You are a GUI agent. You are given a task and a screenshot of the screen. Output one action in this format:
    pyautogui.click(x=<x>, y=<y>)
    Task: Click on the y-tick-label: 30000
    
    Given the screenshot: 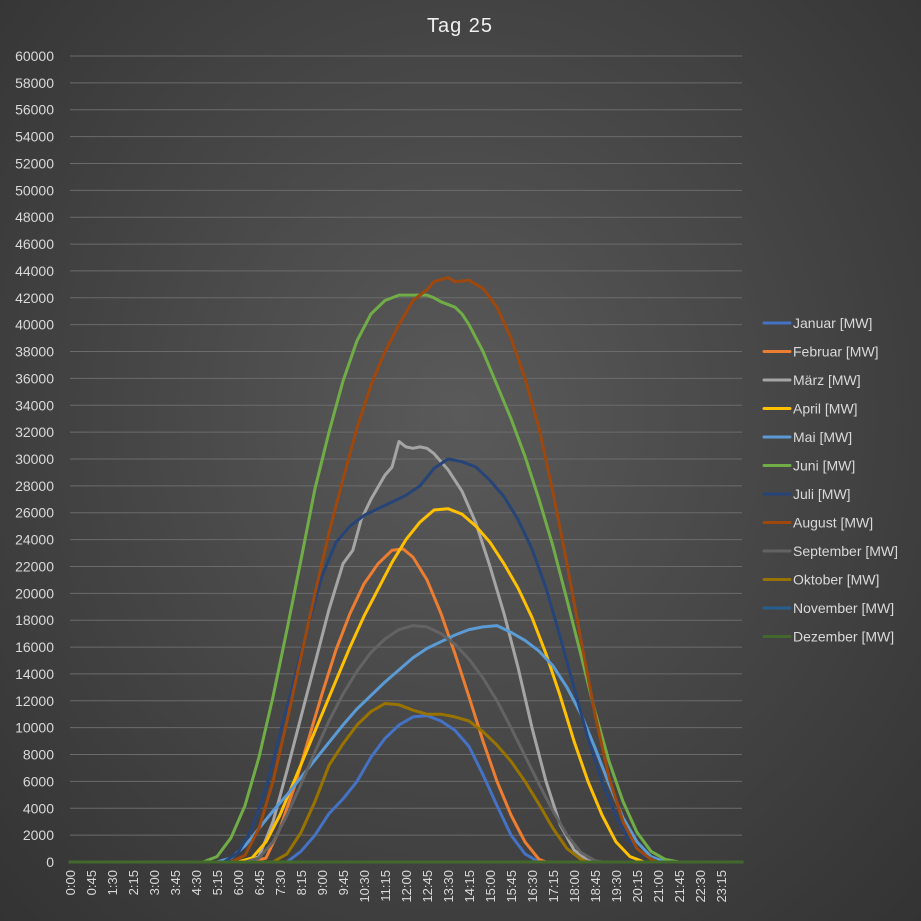 What is the action you would take?
    pyautogui.click(x=34, y=459)
    